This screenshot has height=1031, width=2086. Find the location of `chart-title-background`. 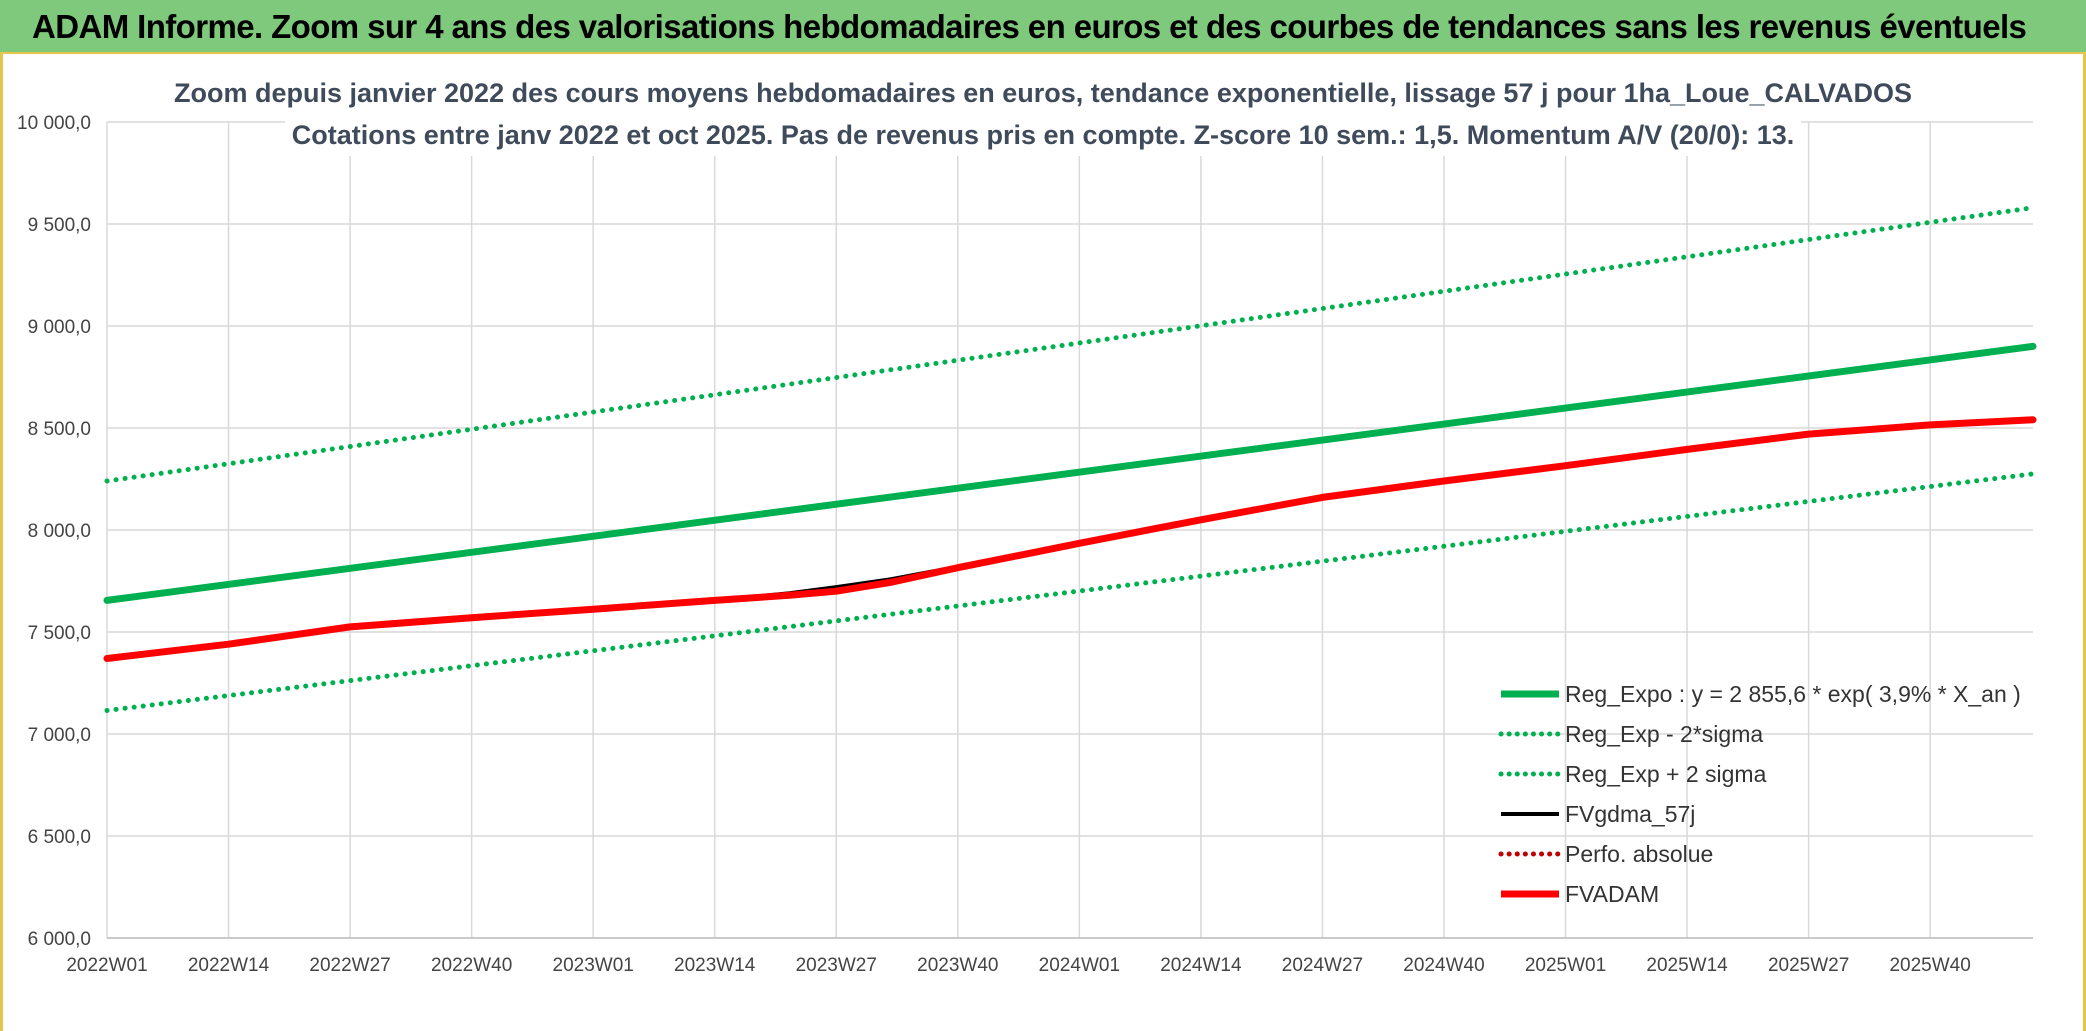

chart-title-background is located at coordinates (1043, 115).